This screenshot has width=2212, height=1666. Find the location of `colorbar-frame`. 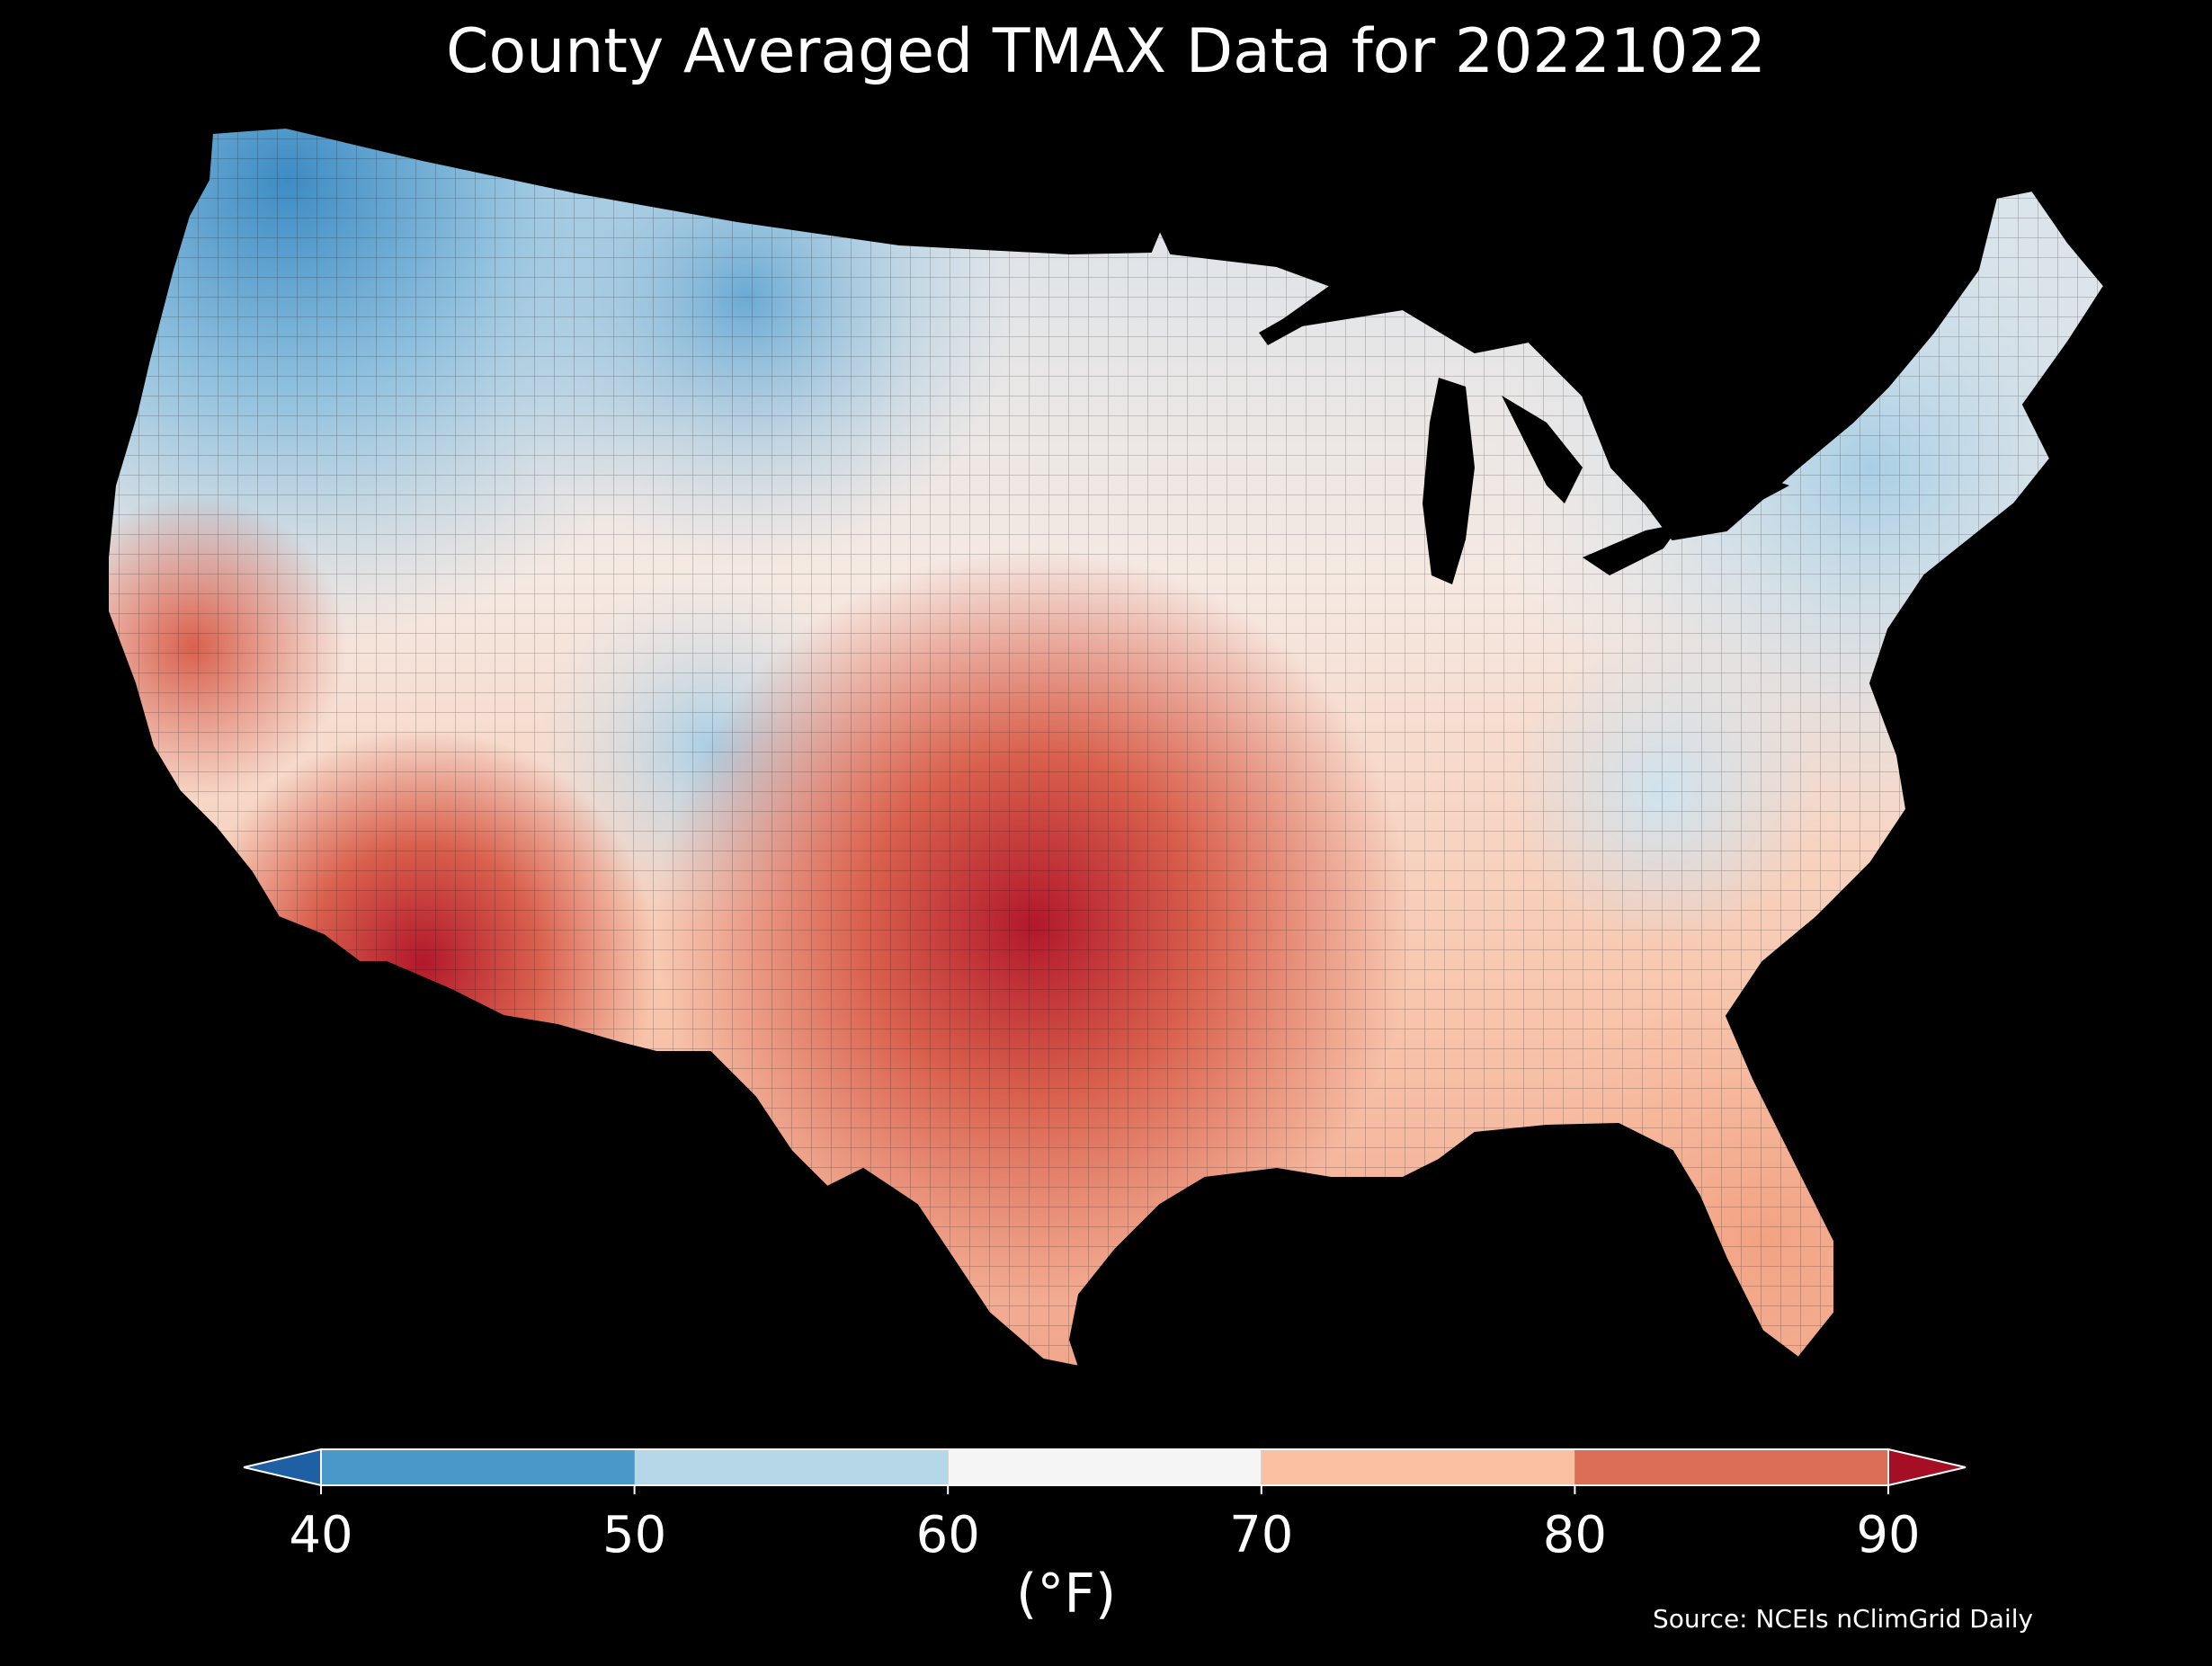

colorbar-frame is located at coordinates (1104, 1467).